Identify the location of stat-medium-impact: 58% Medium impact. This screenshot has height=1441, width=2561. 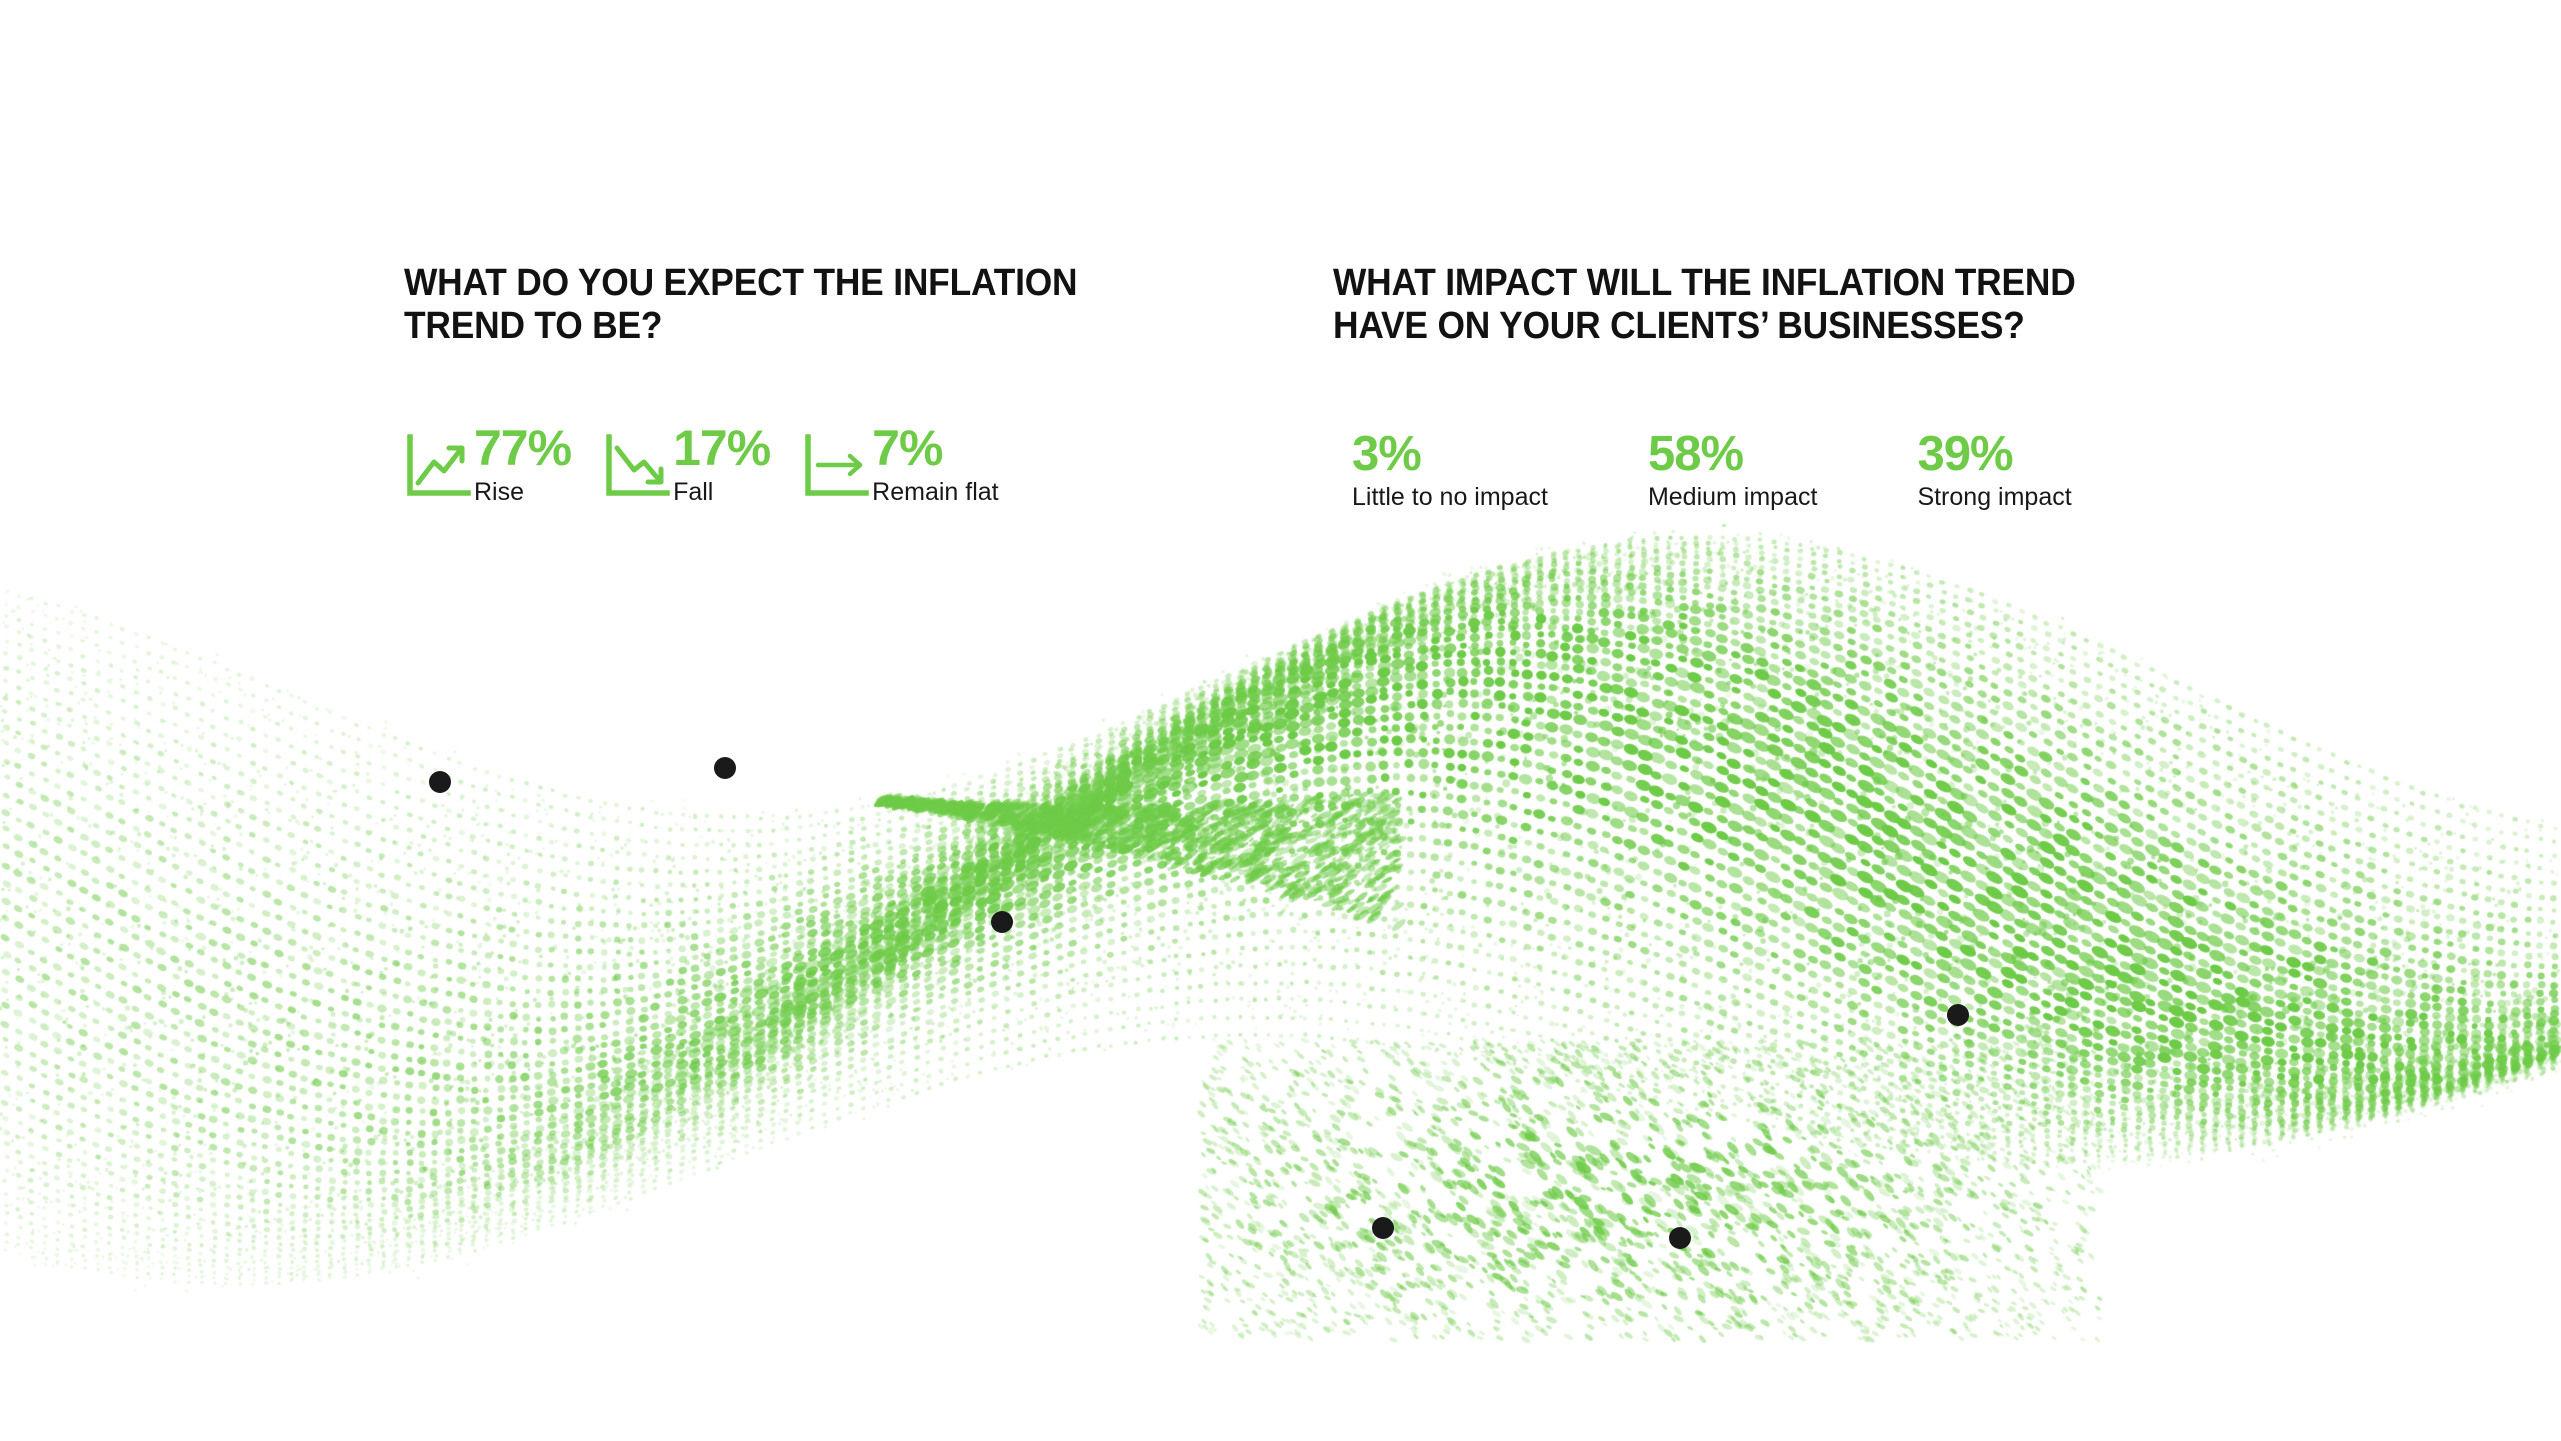
(1732, 469).